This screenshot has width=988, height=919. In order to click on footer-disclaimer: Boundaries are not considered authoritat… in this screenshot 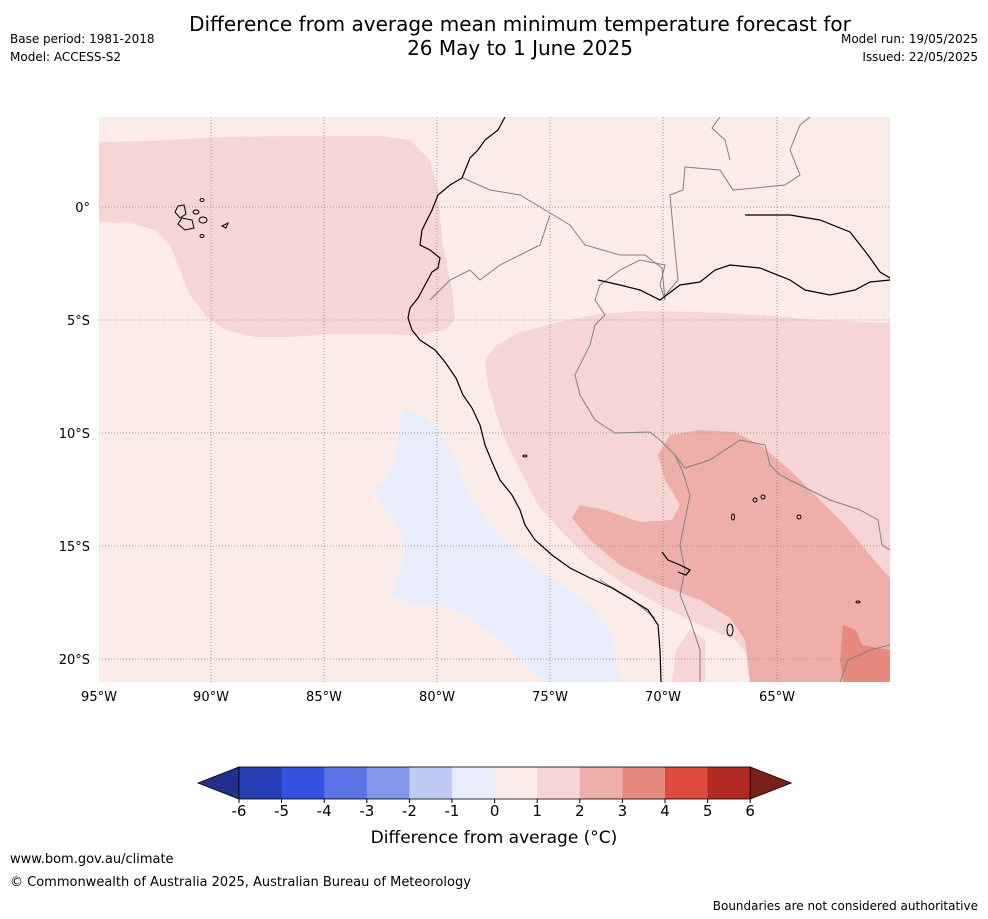, I will do `click(845, 906)`.